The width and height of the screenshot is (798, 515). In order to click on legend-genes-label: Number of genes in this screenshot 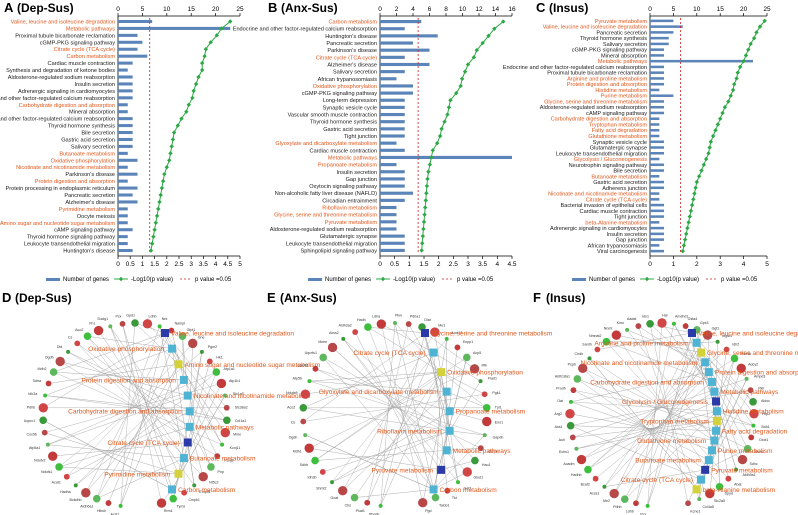, I will do `click(612, 280)`.